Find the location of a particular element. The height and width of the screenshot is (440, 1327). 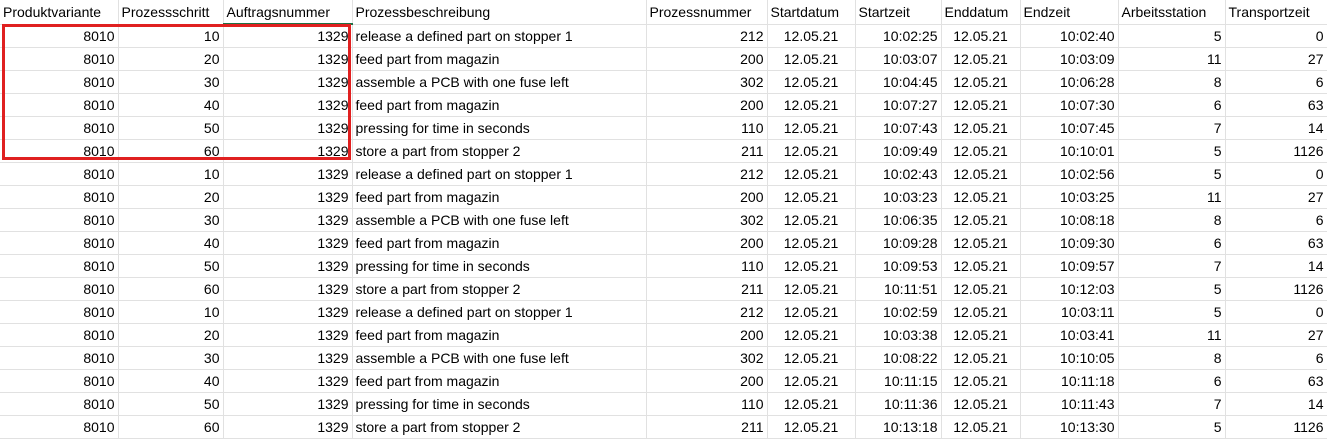

table-cell: 10:03:41 is located at coordinates (1069, 335).